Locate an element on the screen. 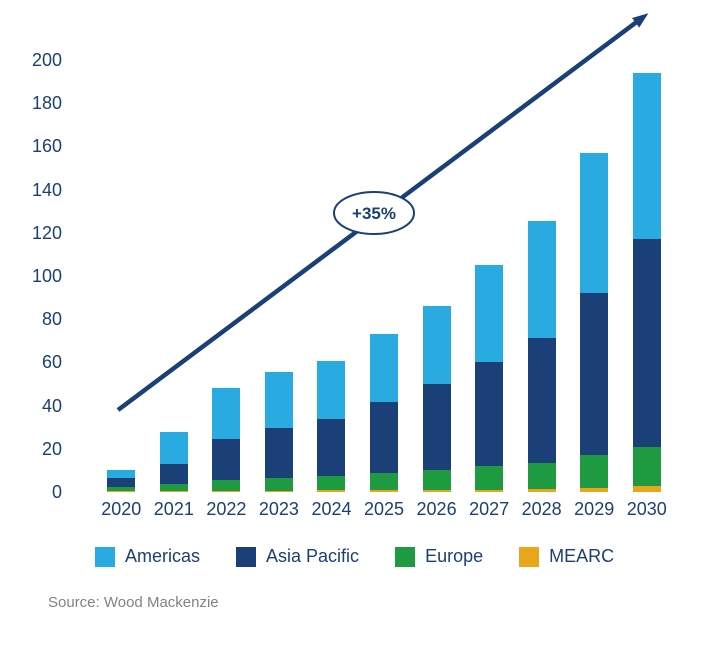 The height and width of the screenshot is (651, 711). y-tick-label: 80 is located at coordinates (51, 319).